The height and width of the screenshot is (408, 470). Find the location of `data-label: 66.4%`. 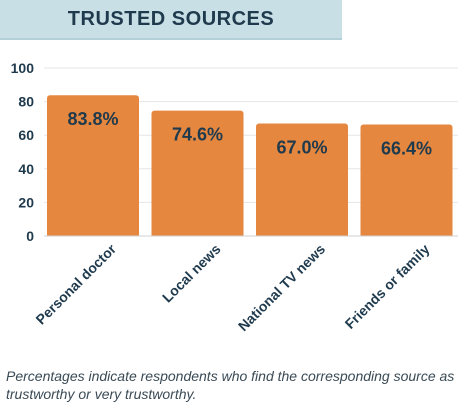

data-label: 66.4% is located at coordinates (406, 148).